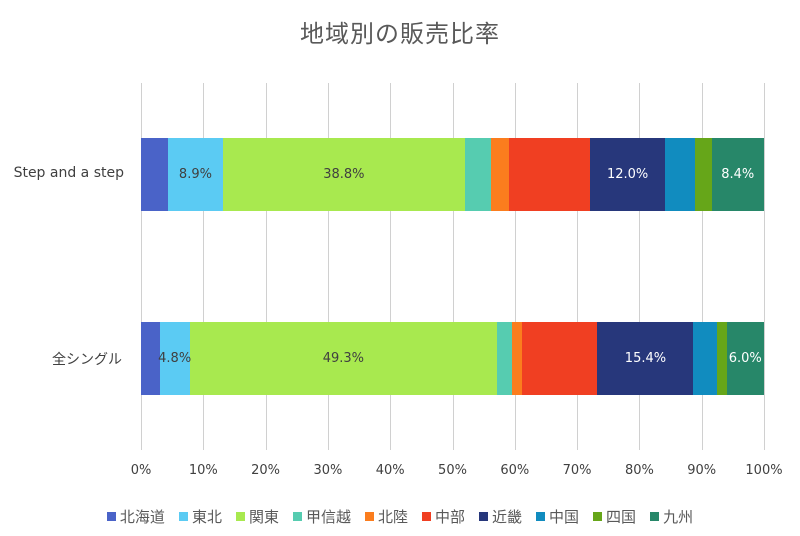  What do you see at coordinates (87, 360) in the screenshot?
I see `category-label: 全シングル` at bounding box center [87, 360].